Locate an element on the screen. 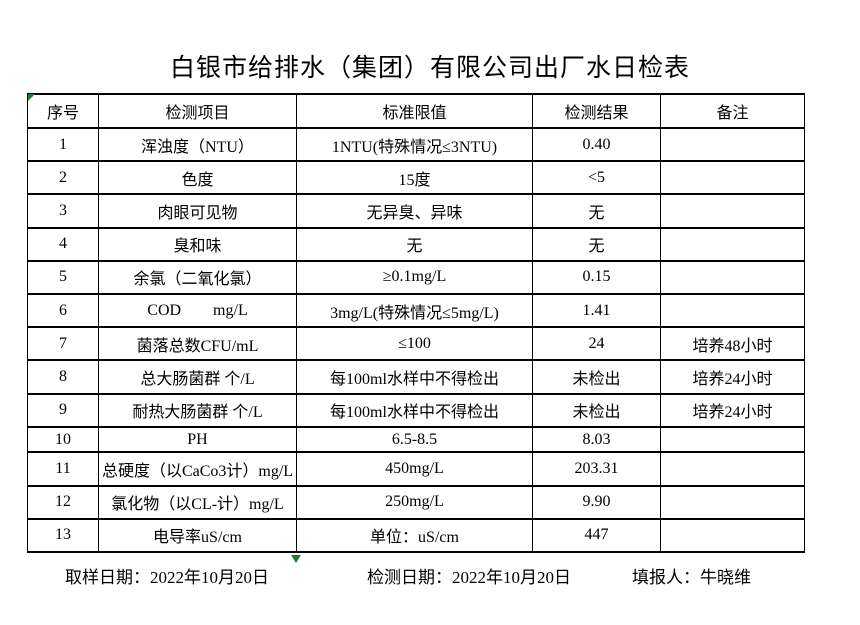 The height and width of the screenshot is (625, 860). table-header: 序号 检测项目 标准限值 检测结果 备注 is located at coordinates (416, 111).